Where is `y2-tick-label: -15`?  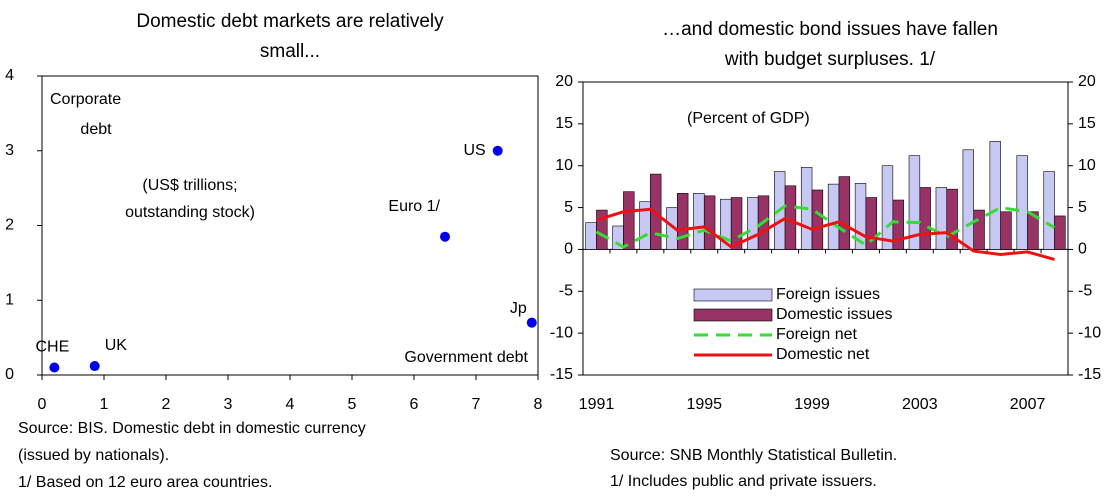 y2-tick-label: -15 is located at coordinates (1089, 374).